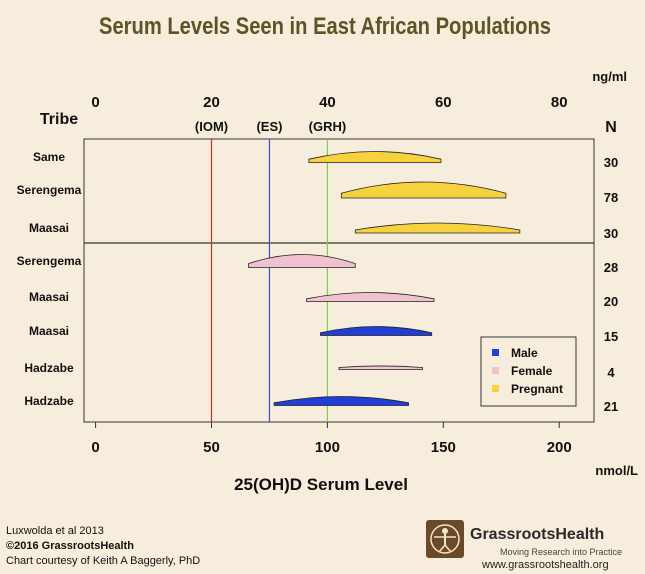  I want to click on top-tick-labels: 0 20 40 60 80, so click(329, 102).